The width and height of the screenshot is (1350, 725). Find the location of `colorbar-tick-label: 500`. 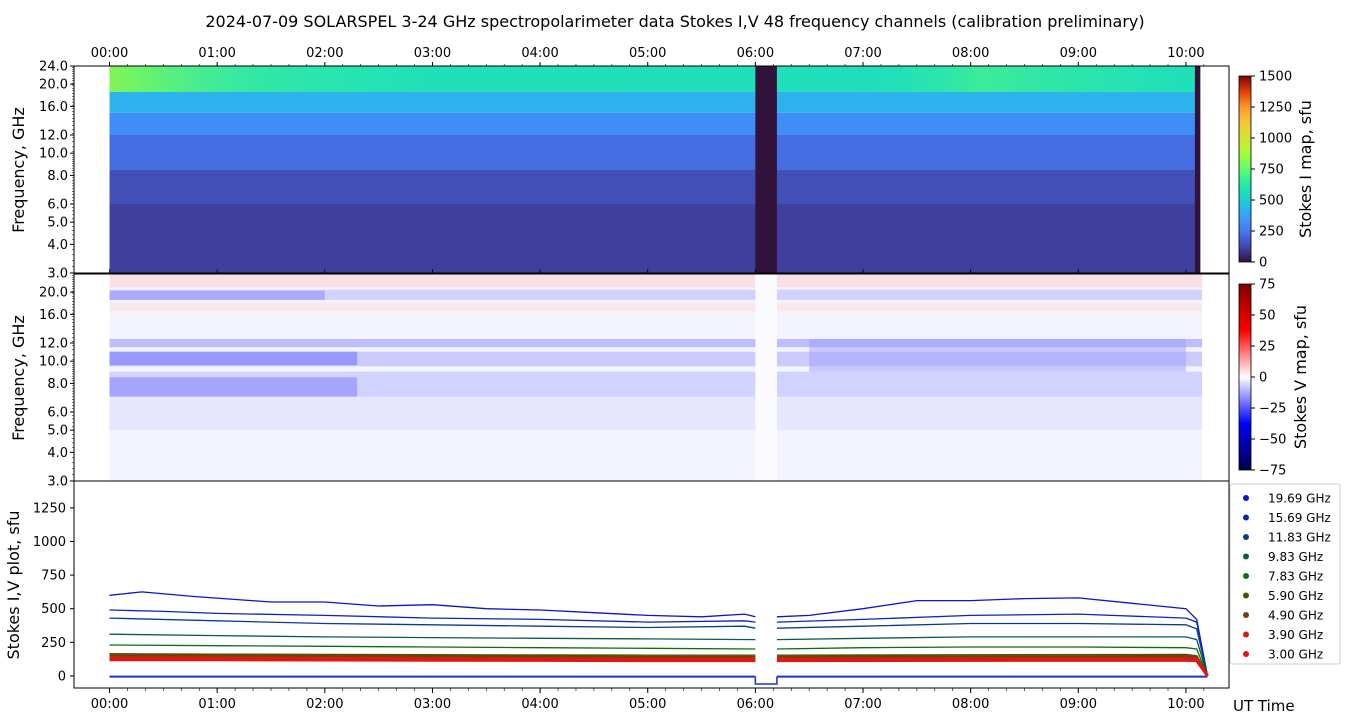

colorbar-tick-label: 500 is located at coordinates (1271, 201).